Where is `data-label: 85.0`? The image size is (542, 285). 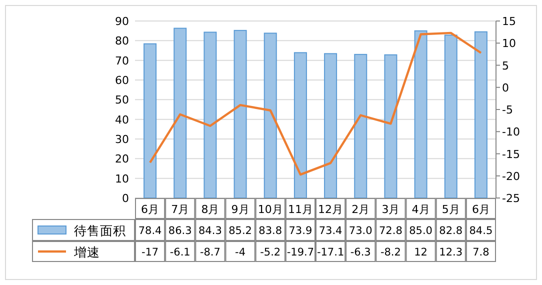
data-label: 85.0 is located at coordinates (420, 231).